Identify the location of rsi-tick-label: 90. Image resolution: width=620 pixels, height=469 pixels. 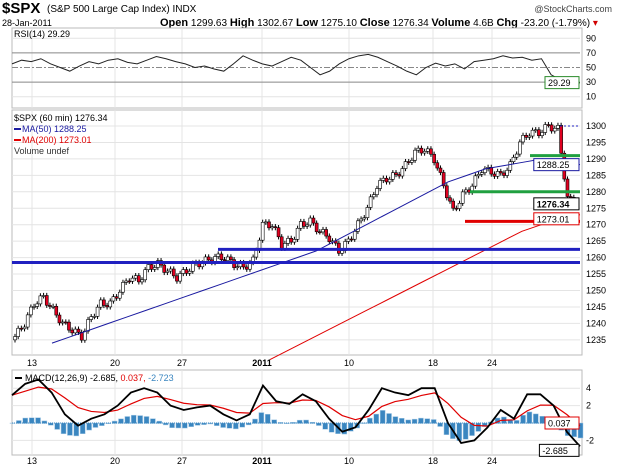
(591, 38).